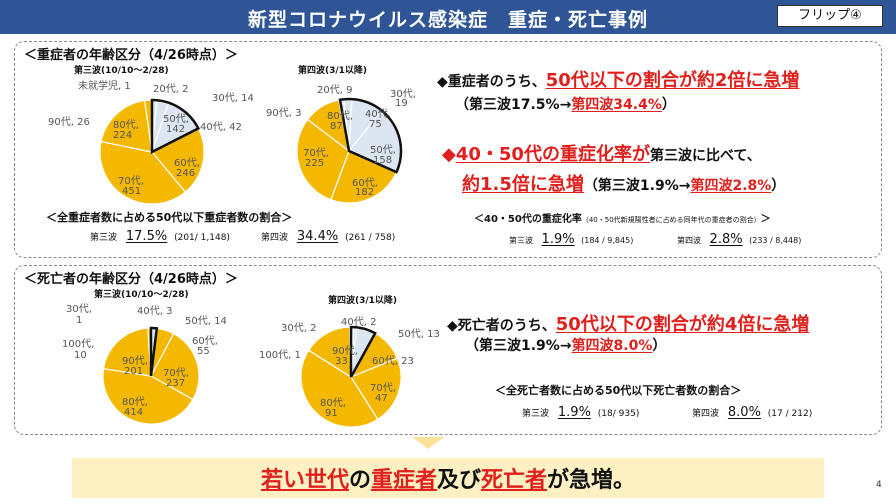 The width and height of the screenshot is (896, 504). Describe the element at coordinates (104, 86) in the screenshot. I see `slice-label: 未就学児, 1` at that location.